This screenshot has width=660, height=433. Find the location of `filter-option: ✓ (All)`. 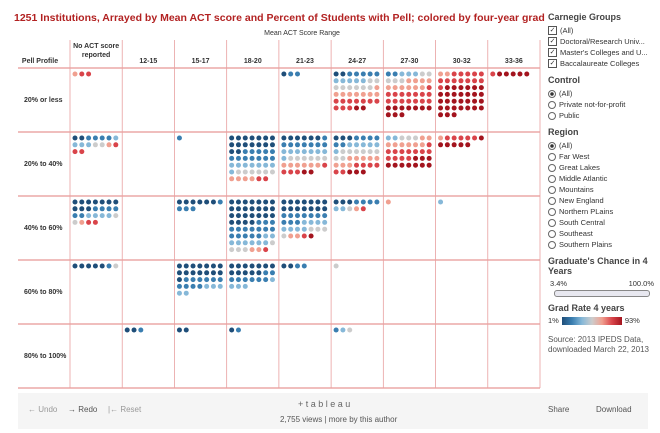

filter-option: ✓ (All) is located at coordinates (602, 30).